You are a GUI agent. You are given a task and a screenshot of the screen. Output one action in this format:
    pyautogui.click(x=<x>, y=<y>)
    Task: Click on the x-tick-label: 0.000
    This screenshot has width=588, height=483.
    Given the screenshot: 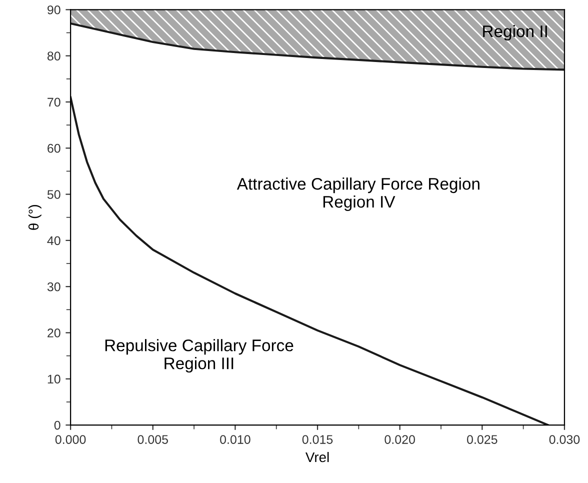 What is the action you would take?
    pyautogui.click(x=70, y=439)
    